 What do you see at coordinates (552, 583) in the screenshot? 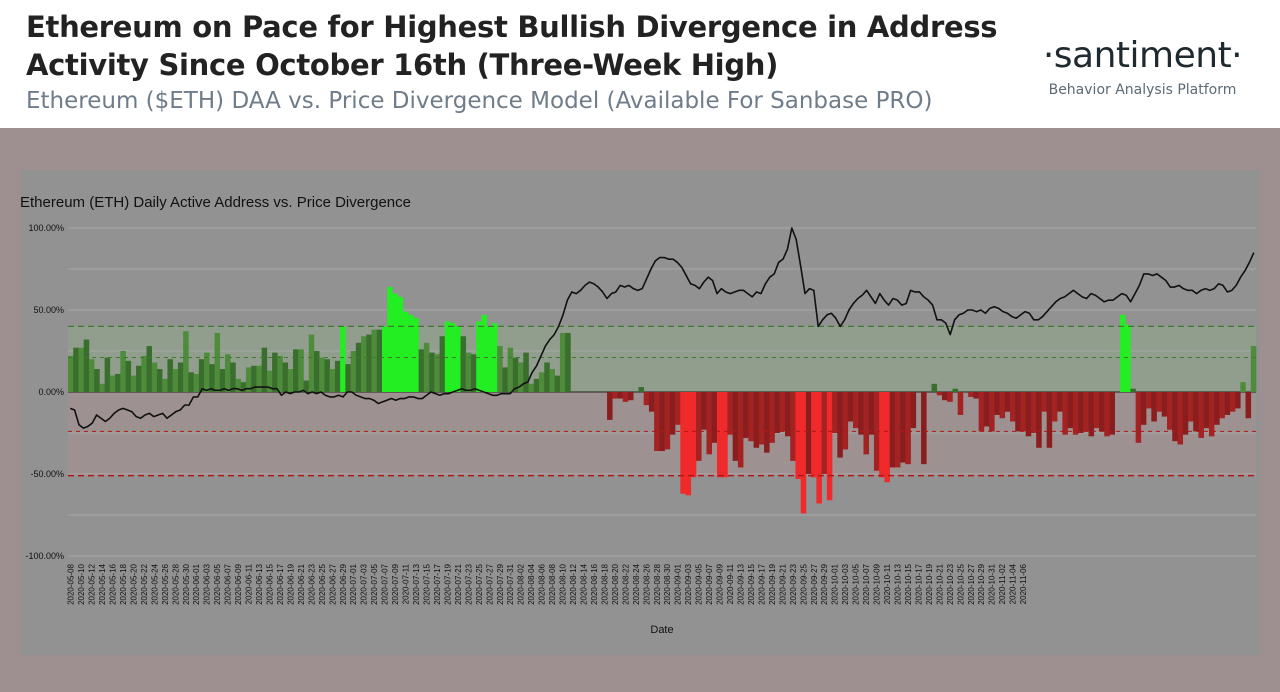
I see `x-tick-label: 2020-08-08` at bounding box center [552, 583].